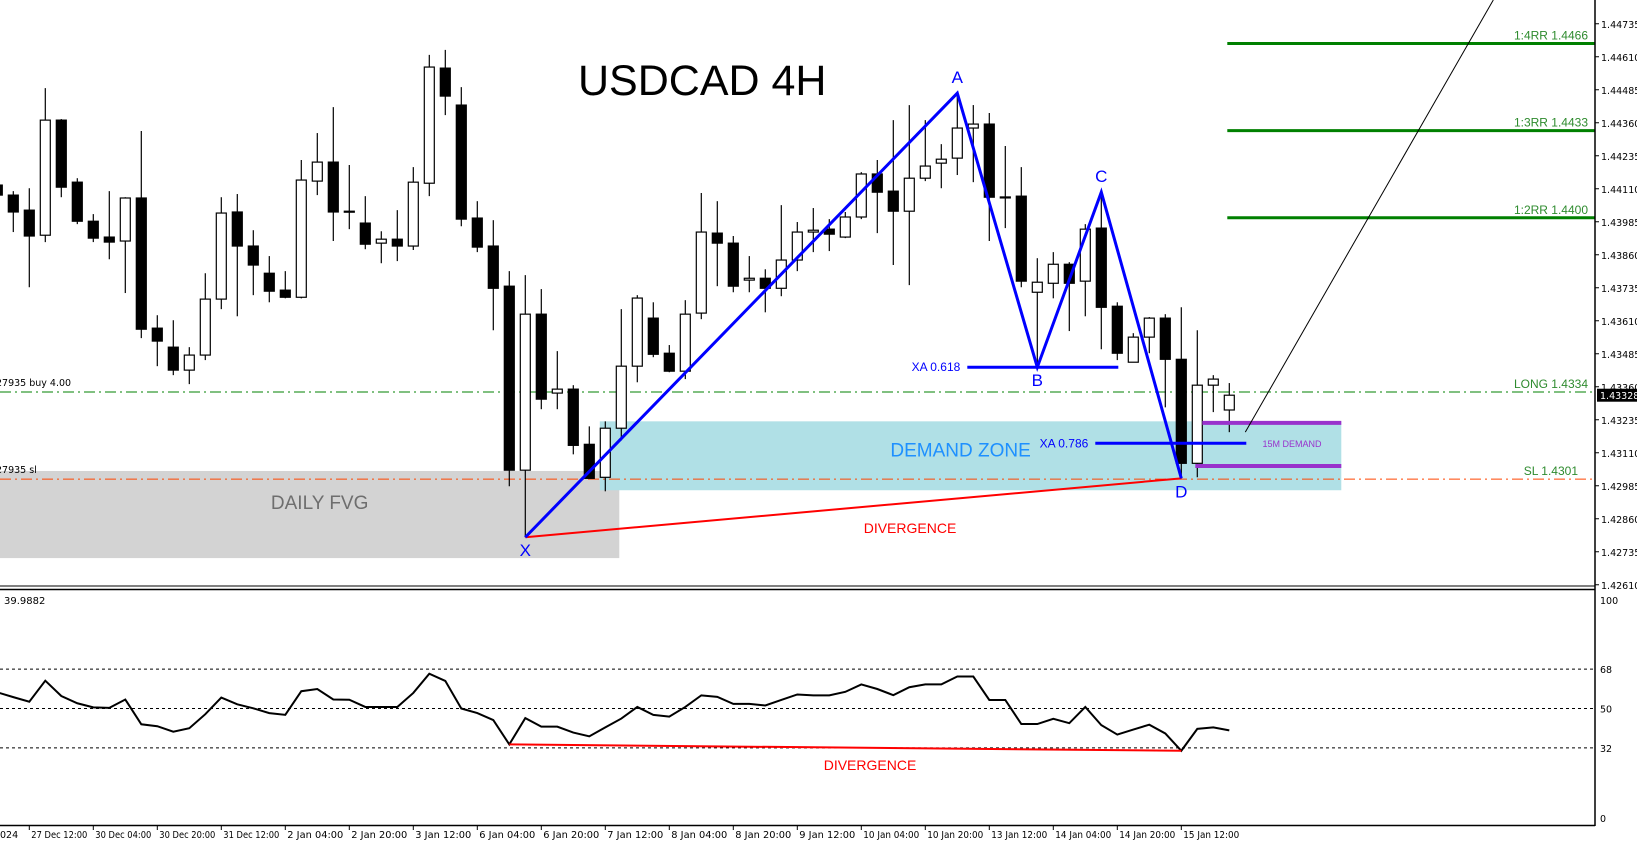 The image size is (1637, 844). I want to click on trade-order-label: 27935 sl, so click(18, 470).